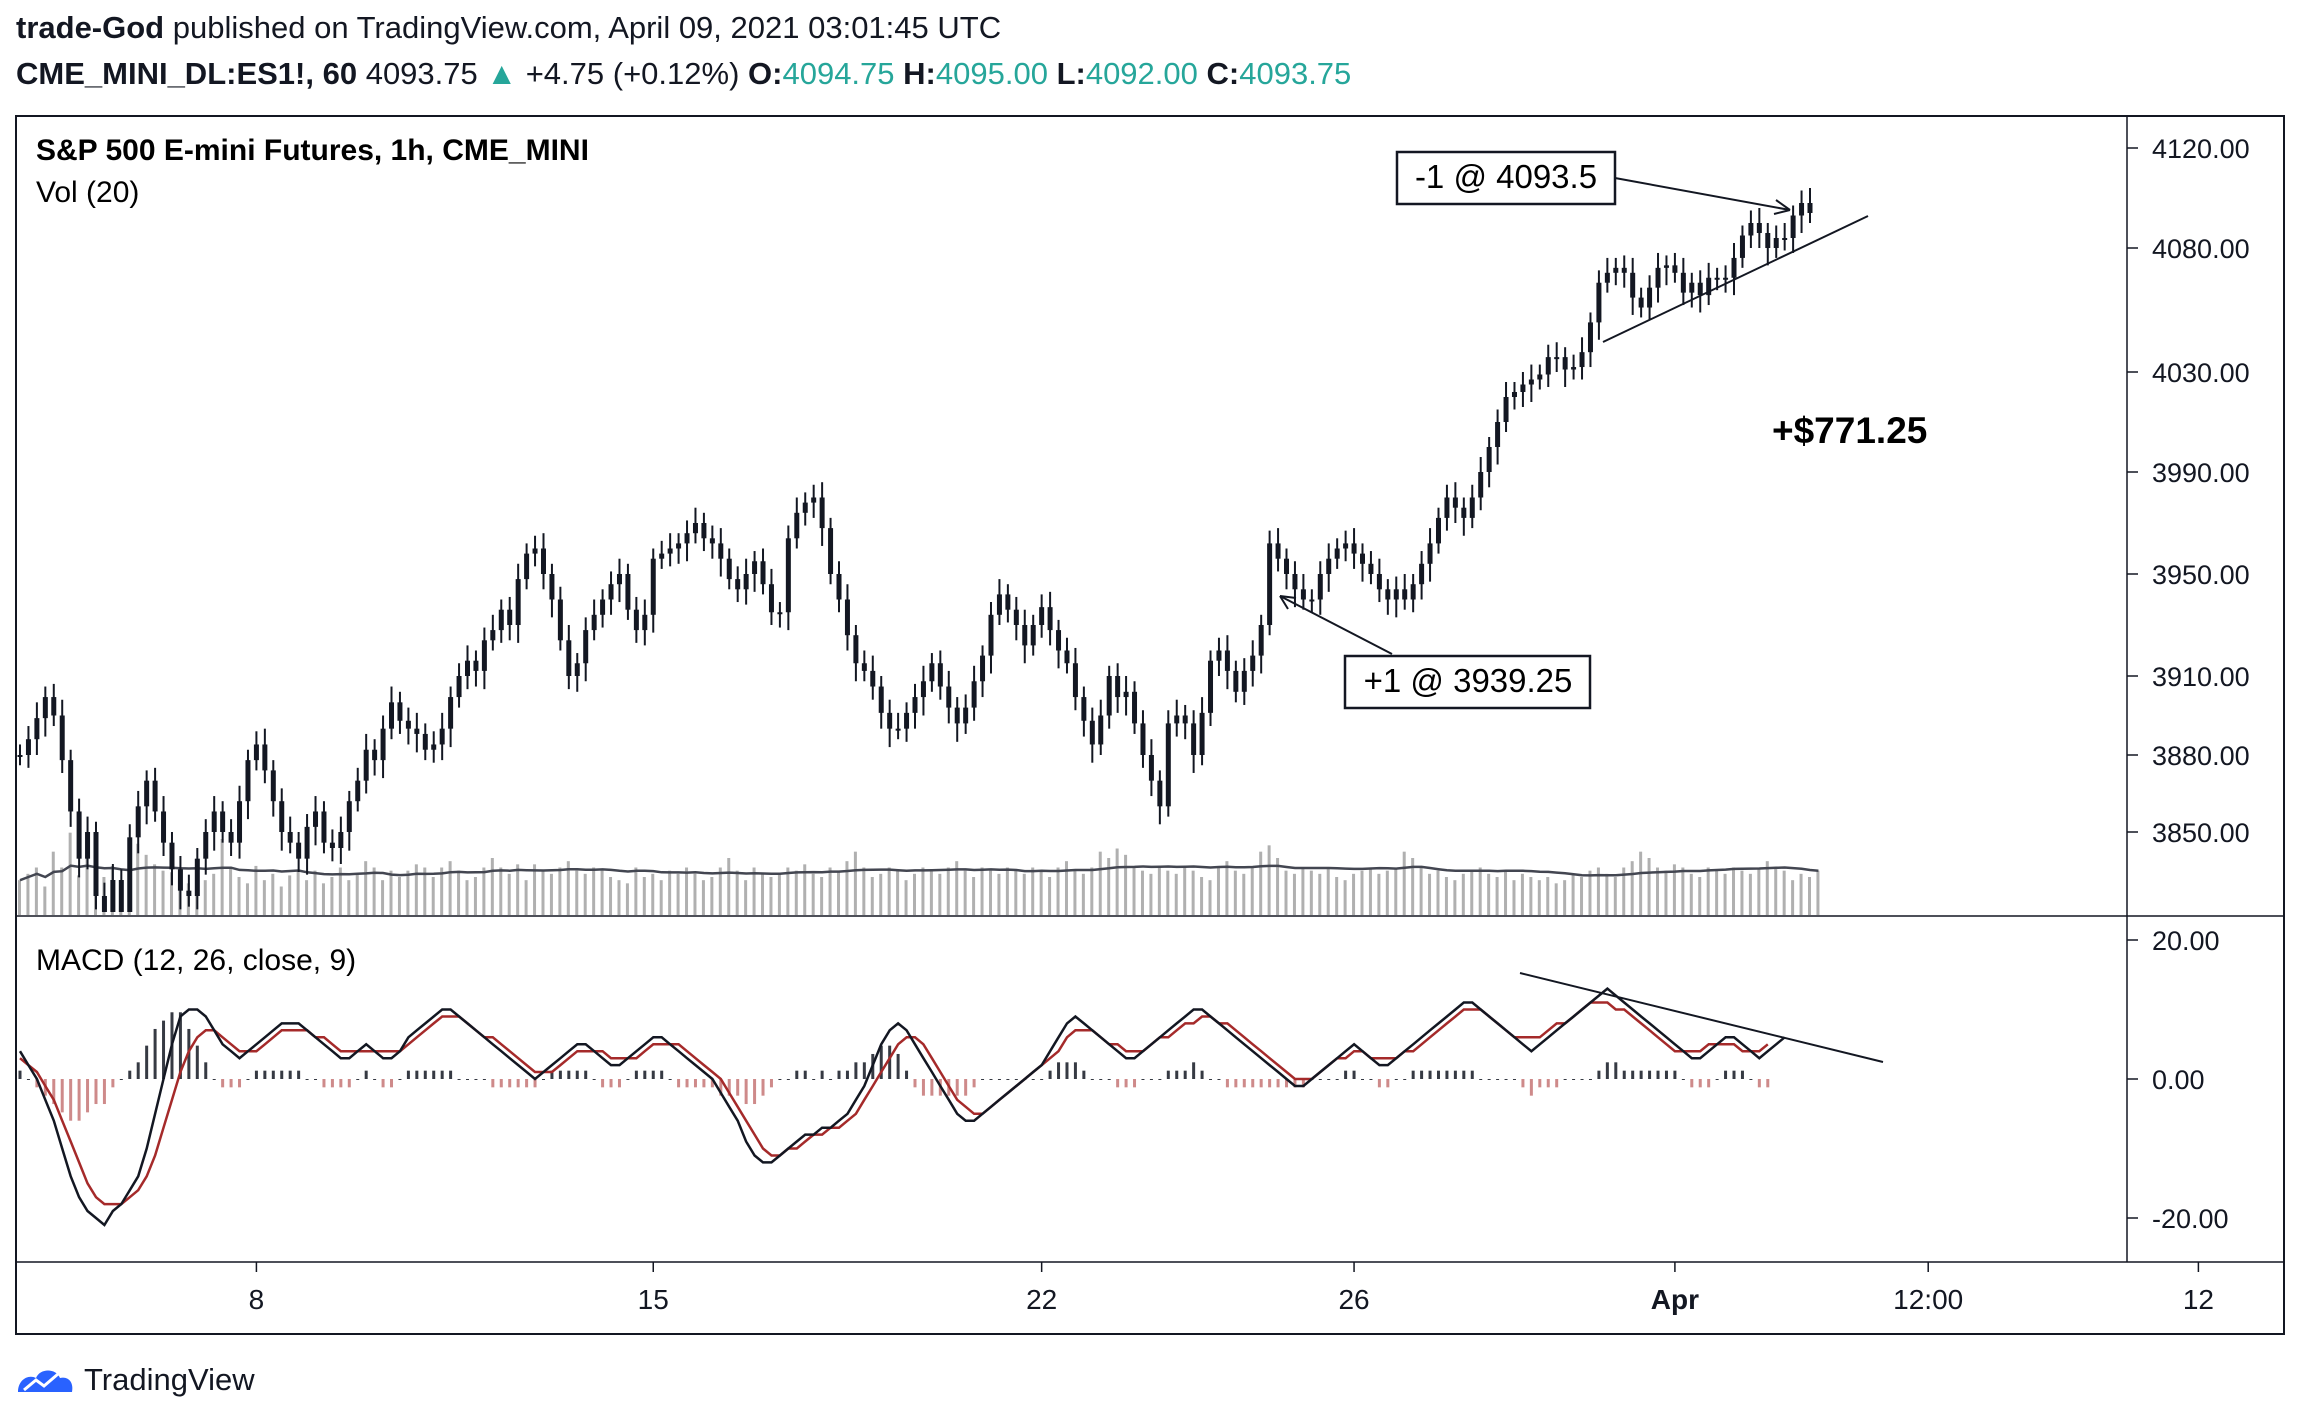 Image resolution: width=2299 pixels, height=1425 pixels. Describe the element at coordinates (838, 73) in the screenshot. I see `open-value: 4094.75` at that location.